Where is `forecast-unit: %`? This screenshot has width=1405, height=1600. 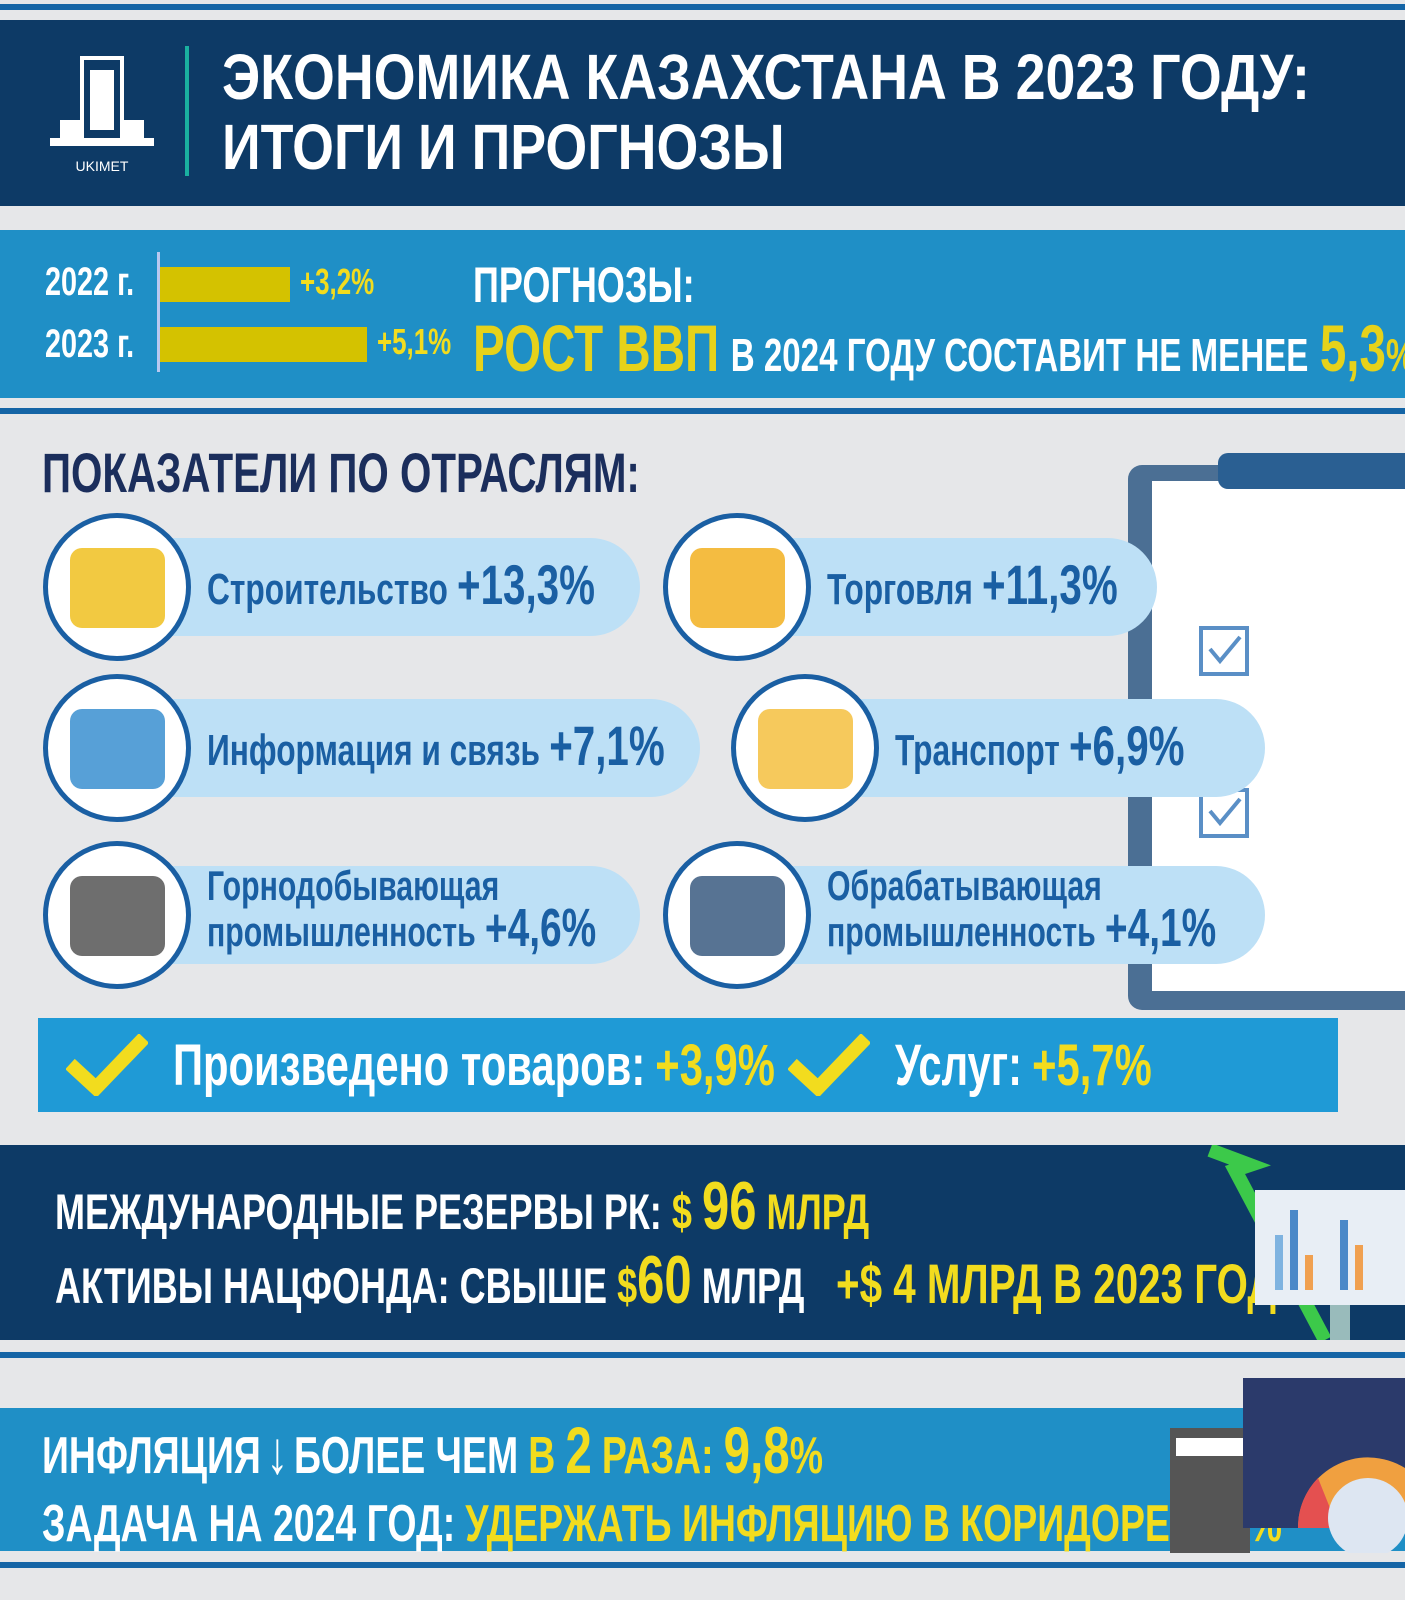
forecast-unit: % is located at coordinates (1395, 355).